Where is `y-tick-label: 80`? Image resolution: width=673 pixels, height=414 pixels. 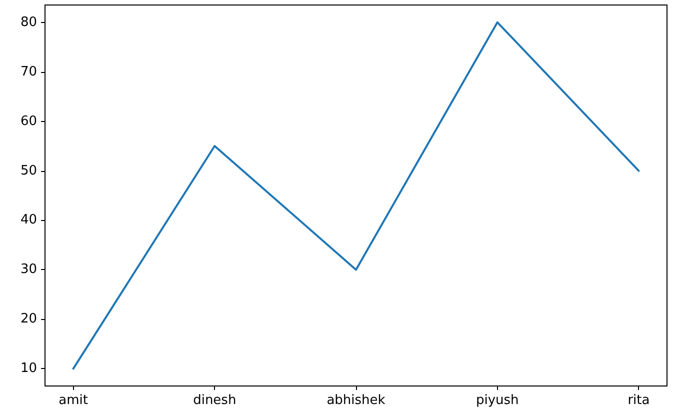 y-tick-label: 80 is located at coordinates (28, 22).